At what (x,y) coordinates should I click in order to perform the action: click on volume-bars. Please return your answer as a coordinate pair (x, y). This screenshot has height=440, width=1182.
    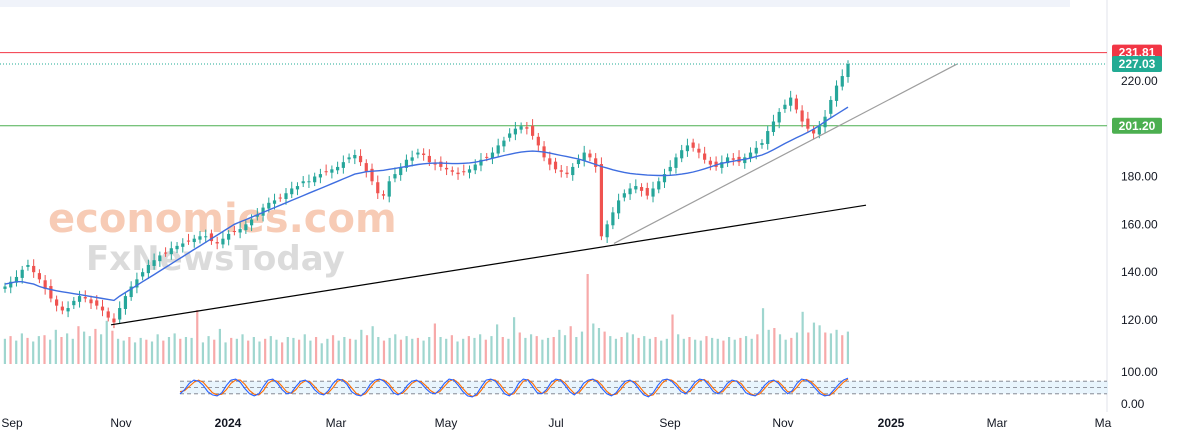
    Looking at the image, I should click on (426, 319).